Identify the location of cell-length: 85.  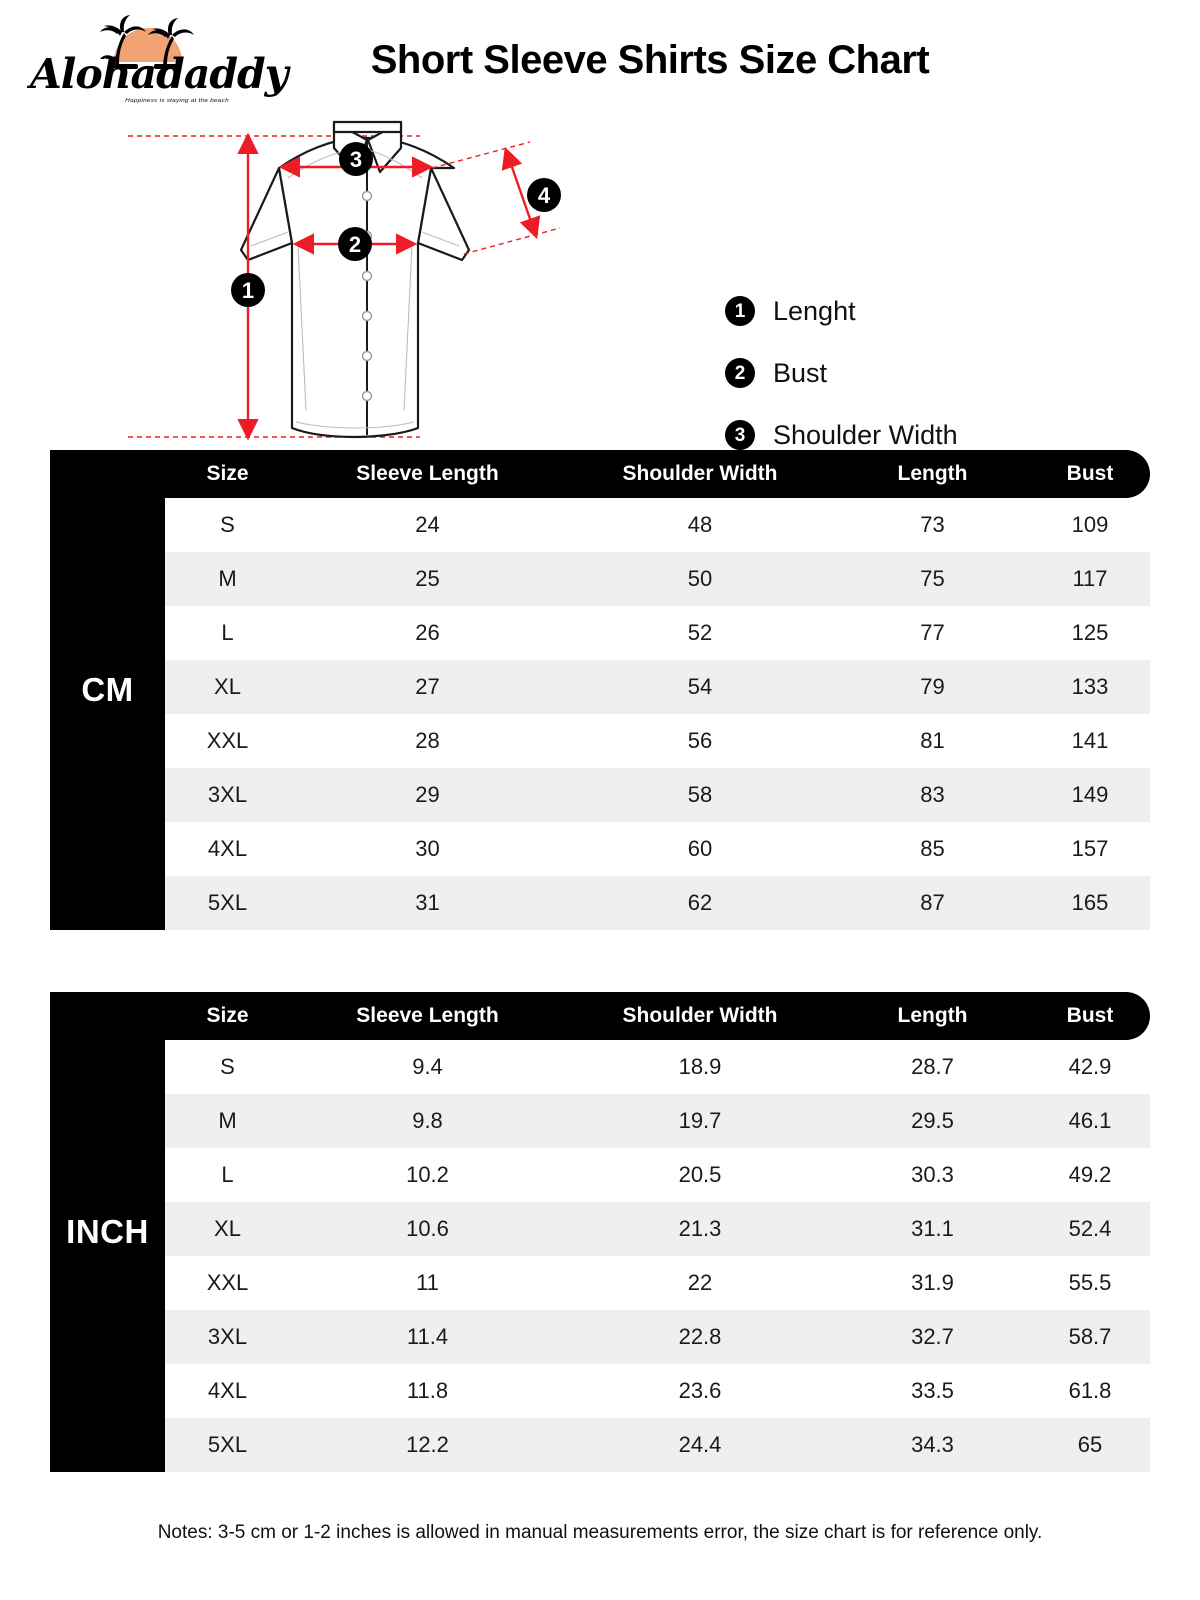
(932, 849).